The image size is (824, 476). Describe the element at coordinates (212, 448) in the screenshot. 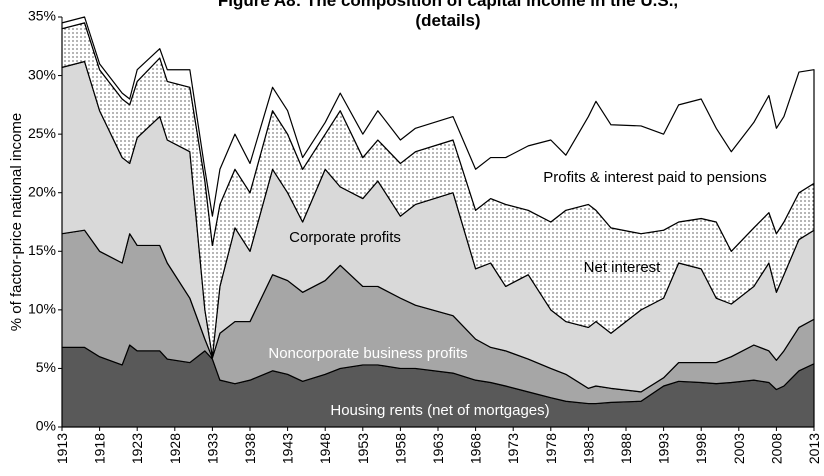

I see `x-tick-label: 1933` at that location.